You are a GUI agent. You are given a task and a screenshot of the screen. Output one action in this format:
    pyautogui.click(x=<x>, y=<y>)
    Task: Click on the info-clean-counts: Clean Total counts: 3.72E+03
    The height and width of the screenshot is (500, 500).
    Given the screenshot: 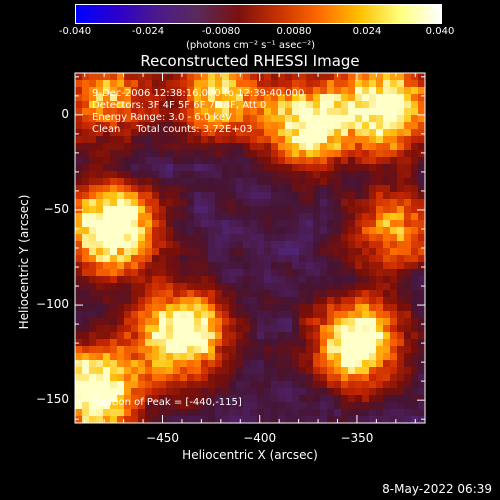 What is the action you would take?
    pyautogui.click(x=172, y=129)
    